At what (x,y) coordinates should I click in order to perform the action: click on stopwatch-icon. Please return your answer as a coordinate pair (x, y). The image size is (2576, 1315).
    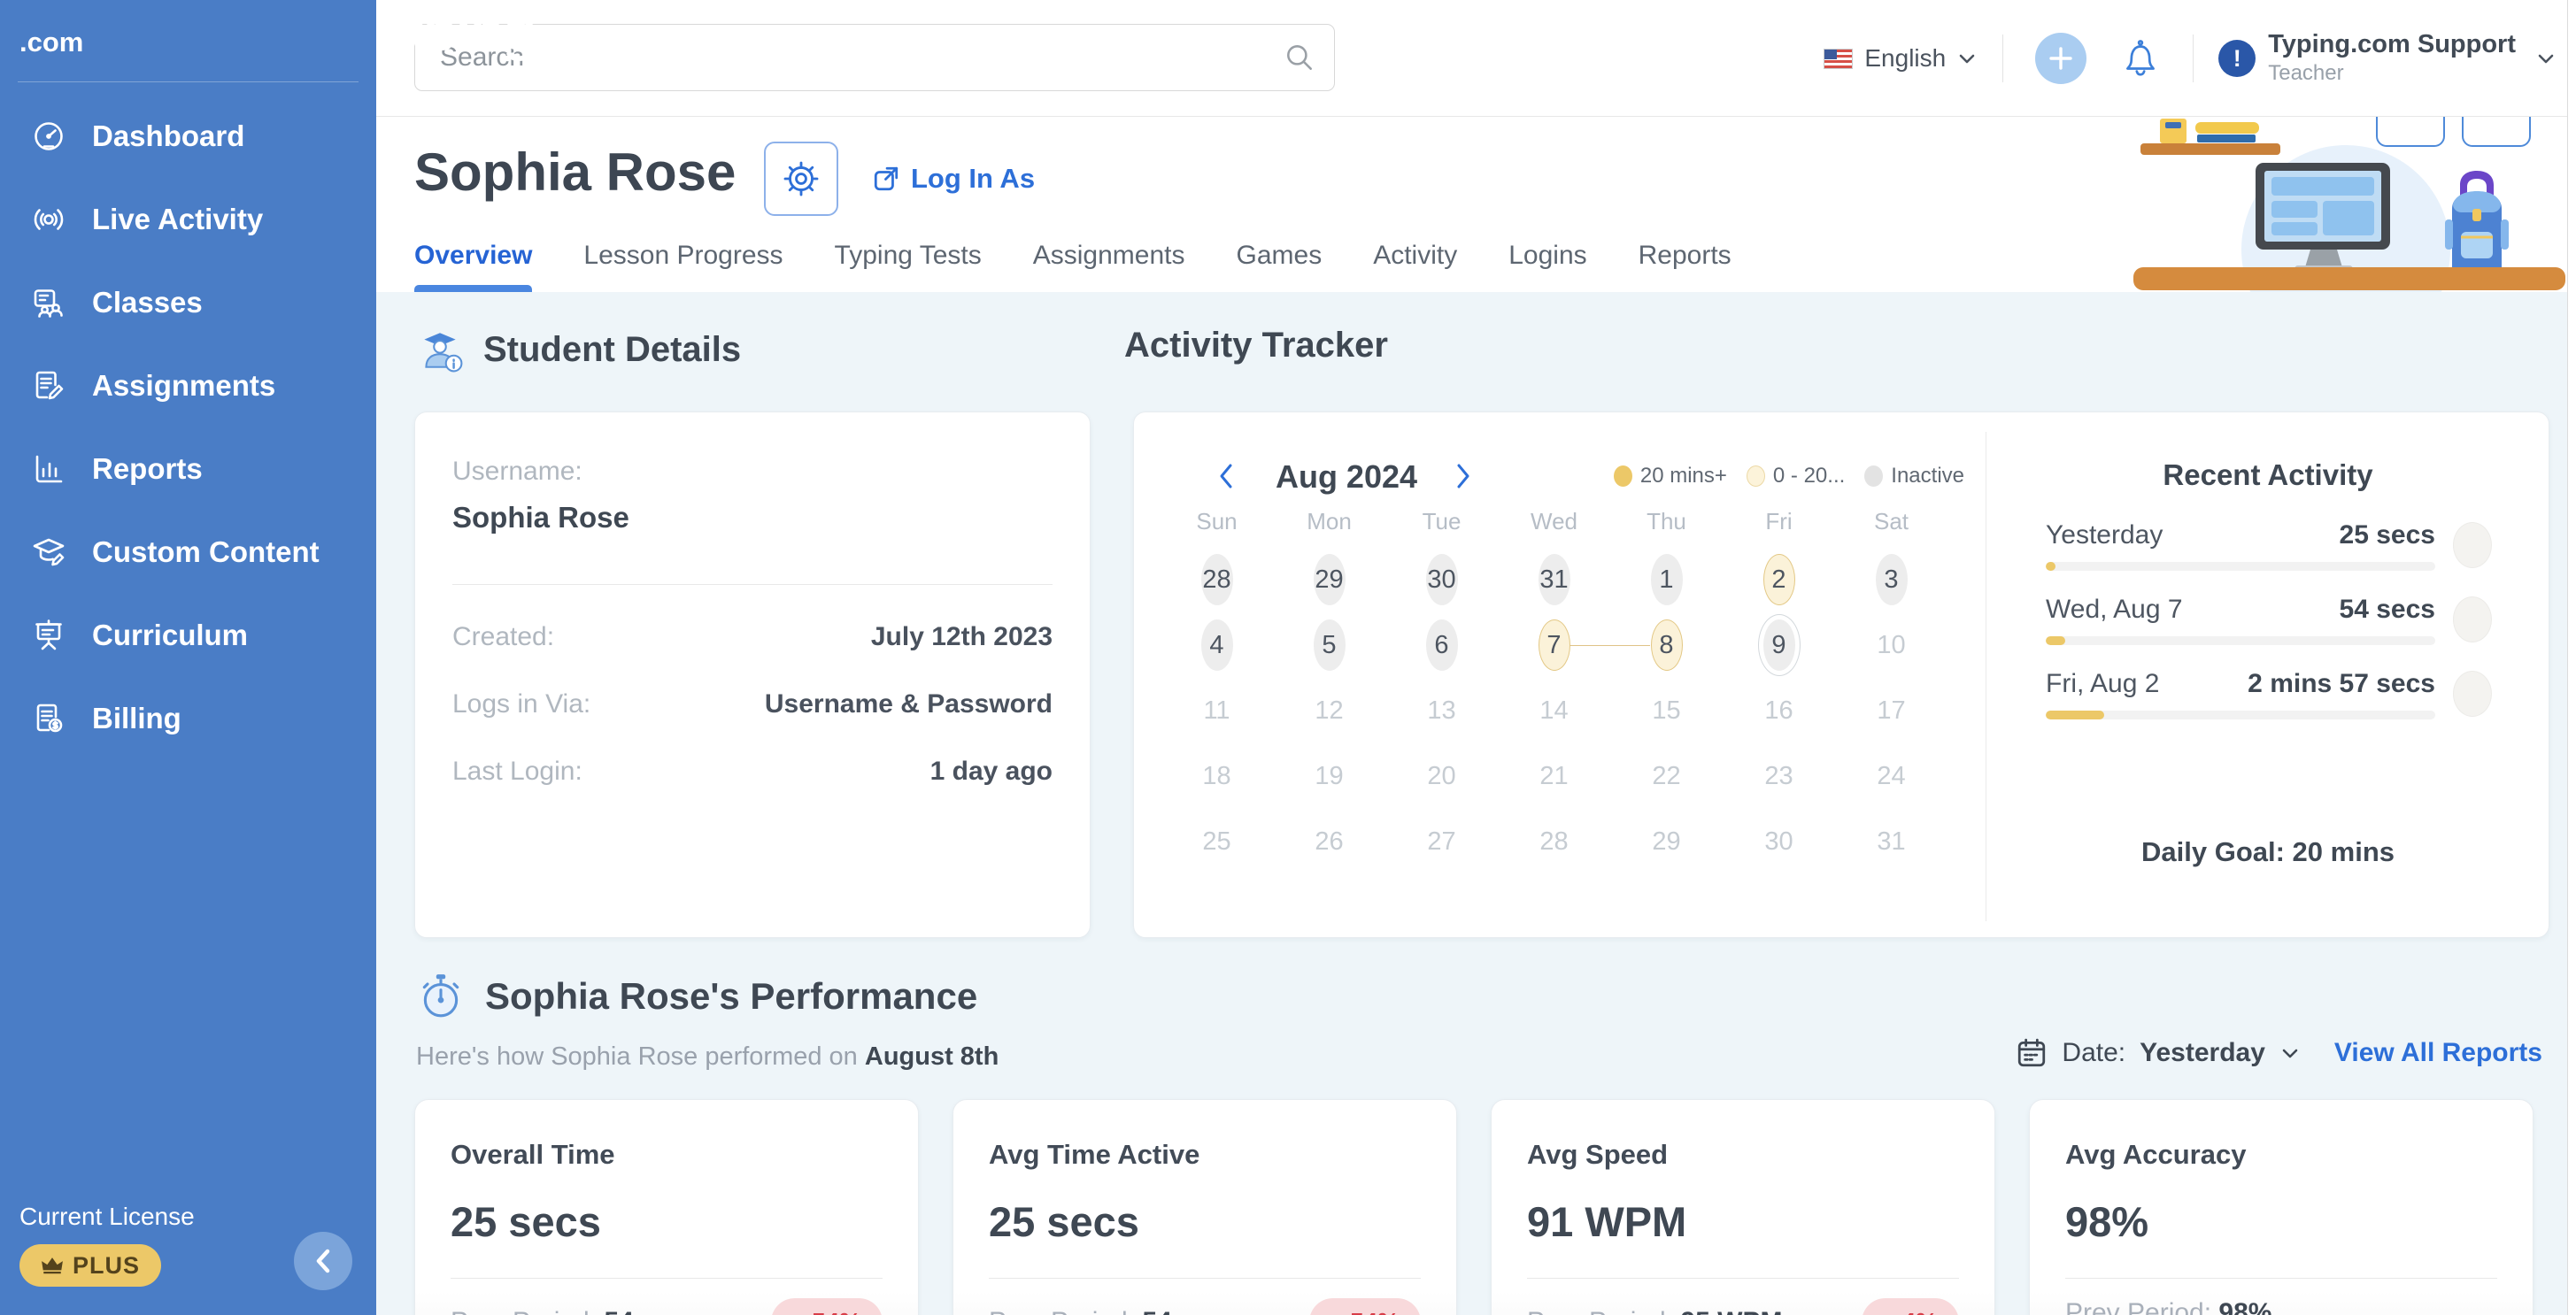
    Looking at the image, I should click on (441, 996).